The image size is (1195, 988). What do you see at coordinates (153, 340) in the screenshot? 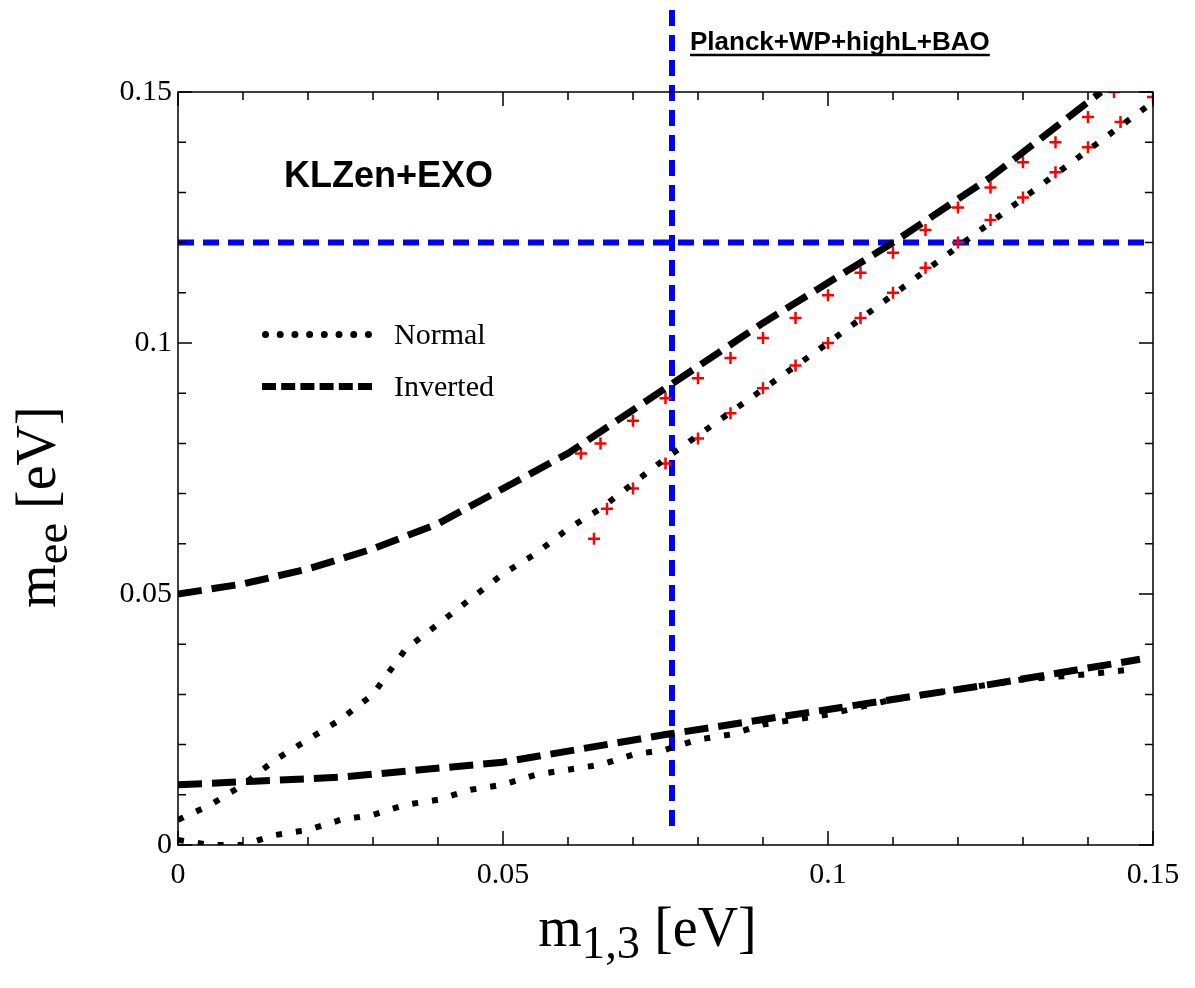
I see `y-tick-label: 0.1` at bounding box center [153, 340].